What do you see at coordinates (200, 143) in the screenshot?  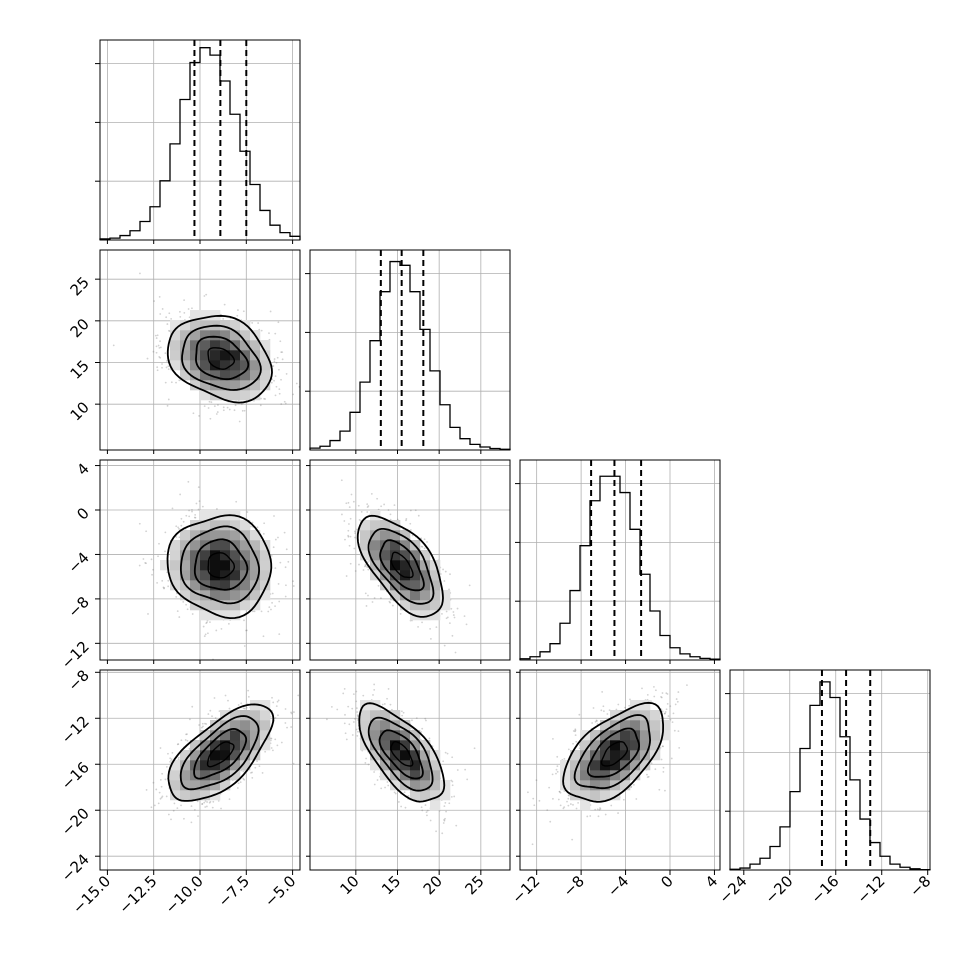 I see `hist-step-line` at bounding box center [200, 143].